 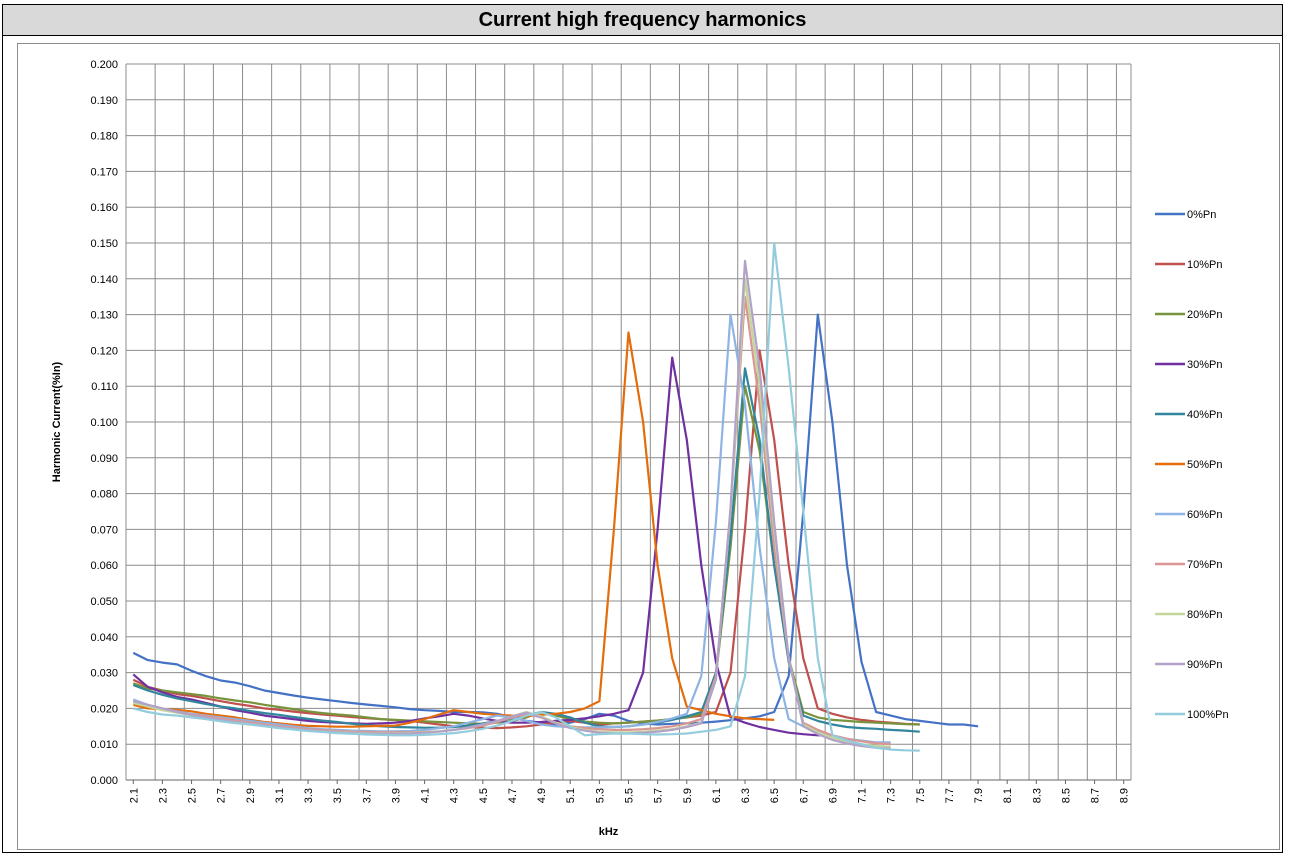 I want to click on x-tick-label: 7.5, so click(x=921, y=795).